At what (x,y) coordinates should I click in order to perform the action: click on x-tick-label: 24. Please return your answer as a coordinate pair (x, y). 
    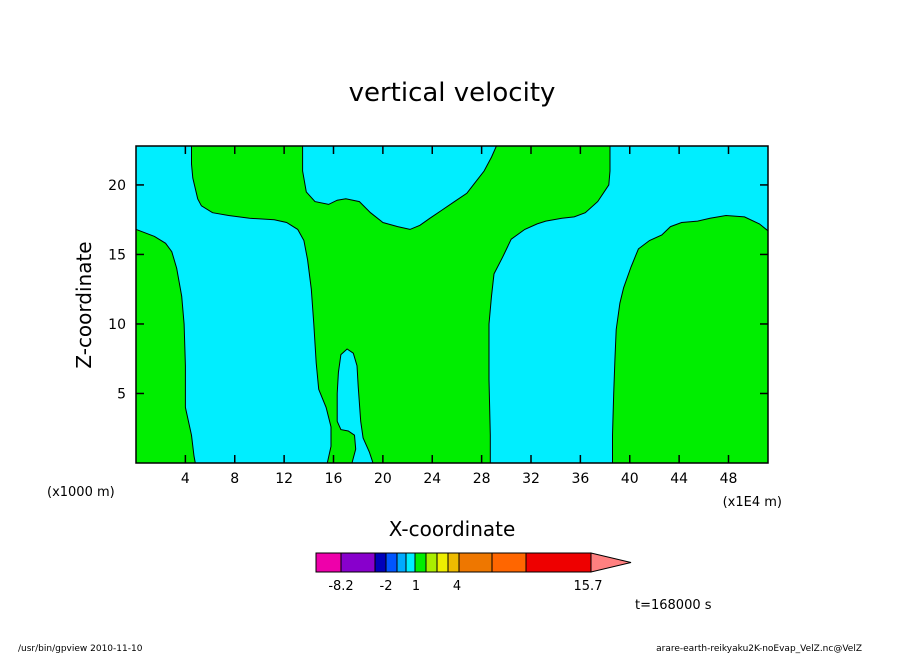
    Looking at the image, I should click on (432, 479).